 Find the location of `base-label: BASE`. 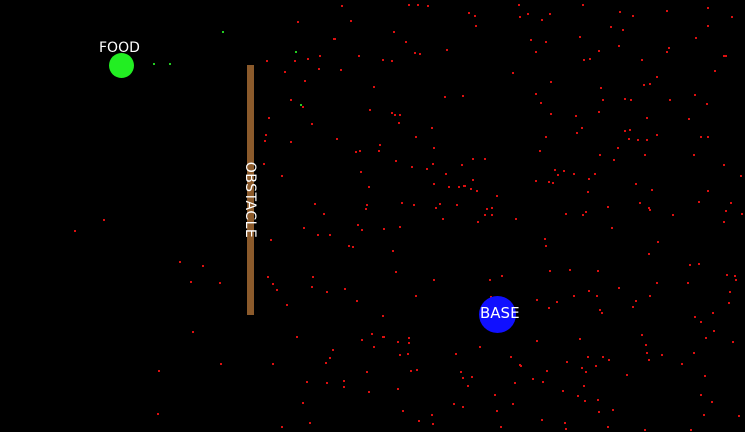

base-label: BASE is located at coordinates (500, 313).